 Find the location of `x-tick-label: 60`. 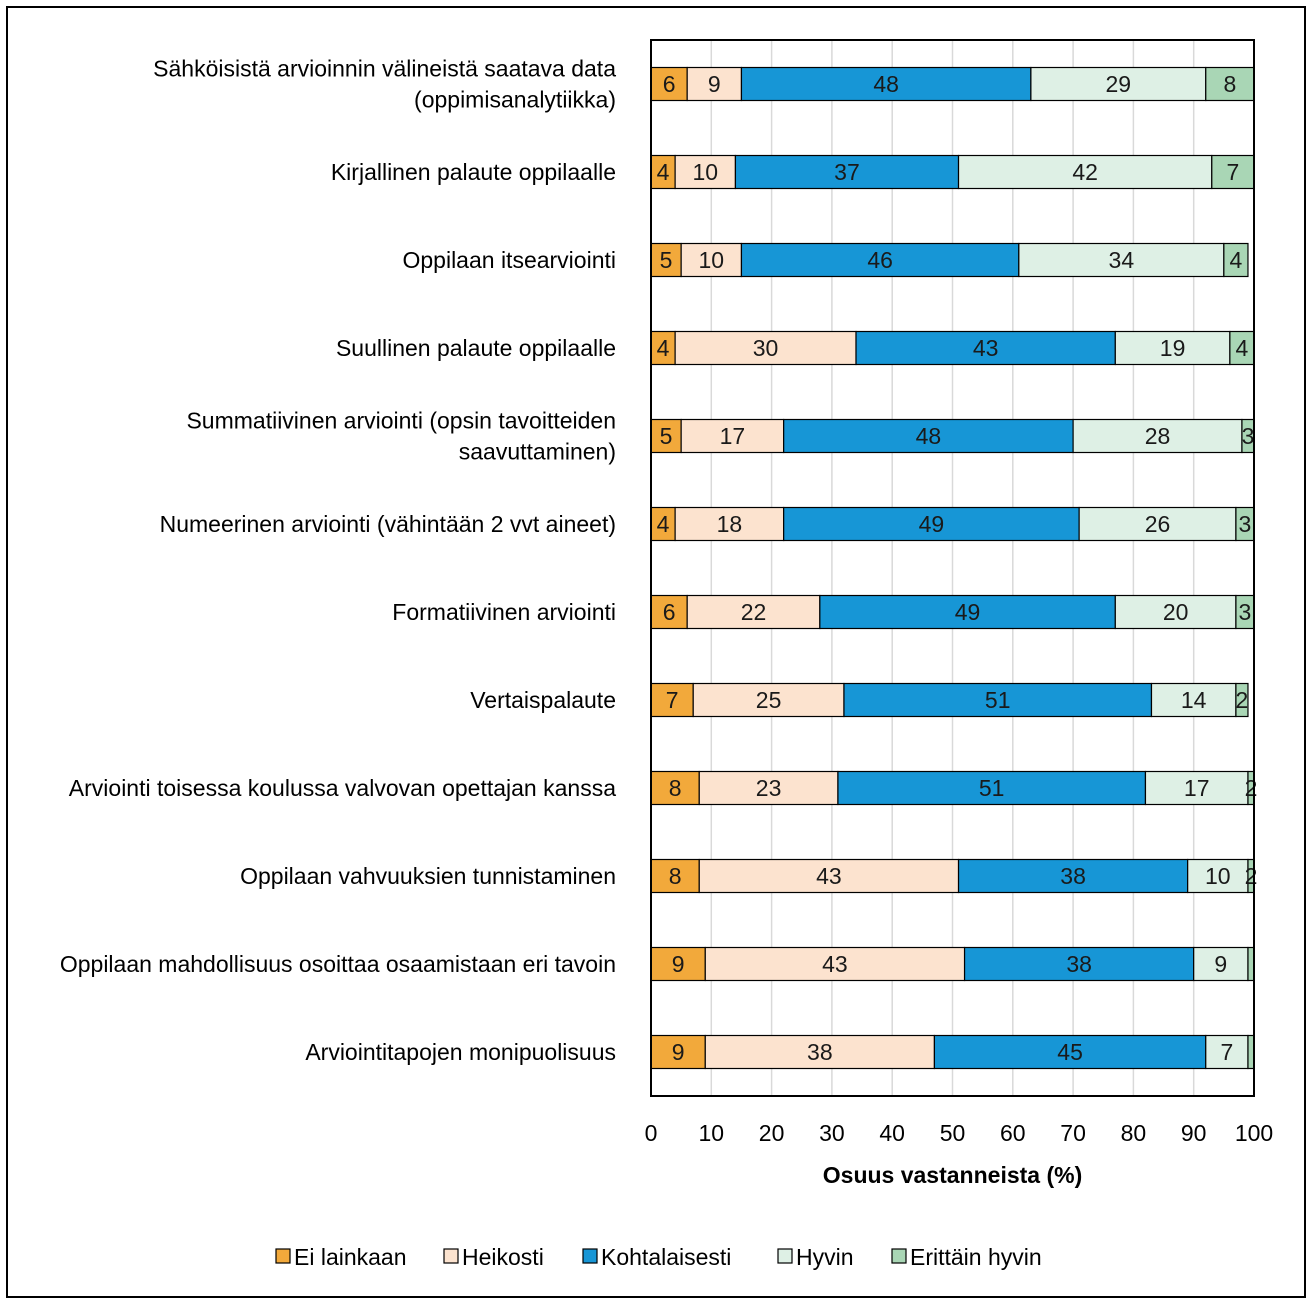

x-tick-label: 60 is located at coordinates (1013, 1133).